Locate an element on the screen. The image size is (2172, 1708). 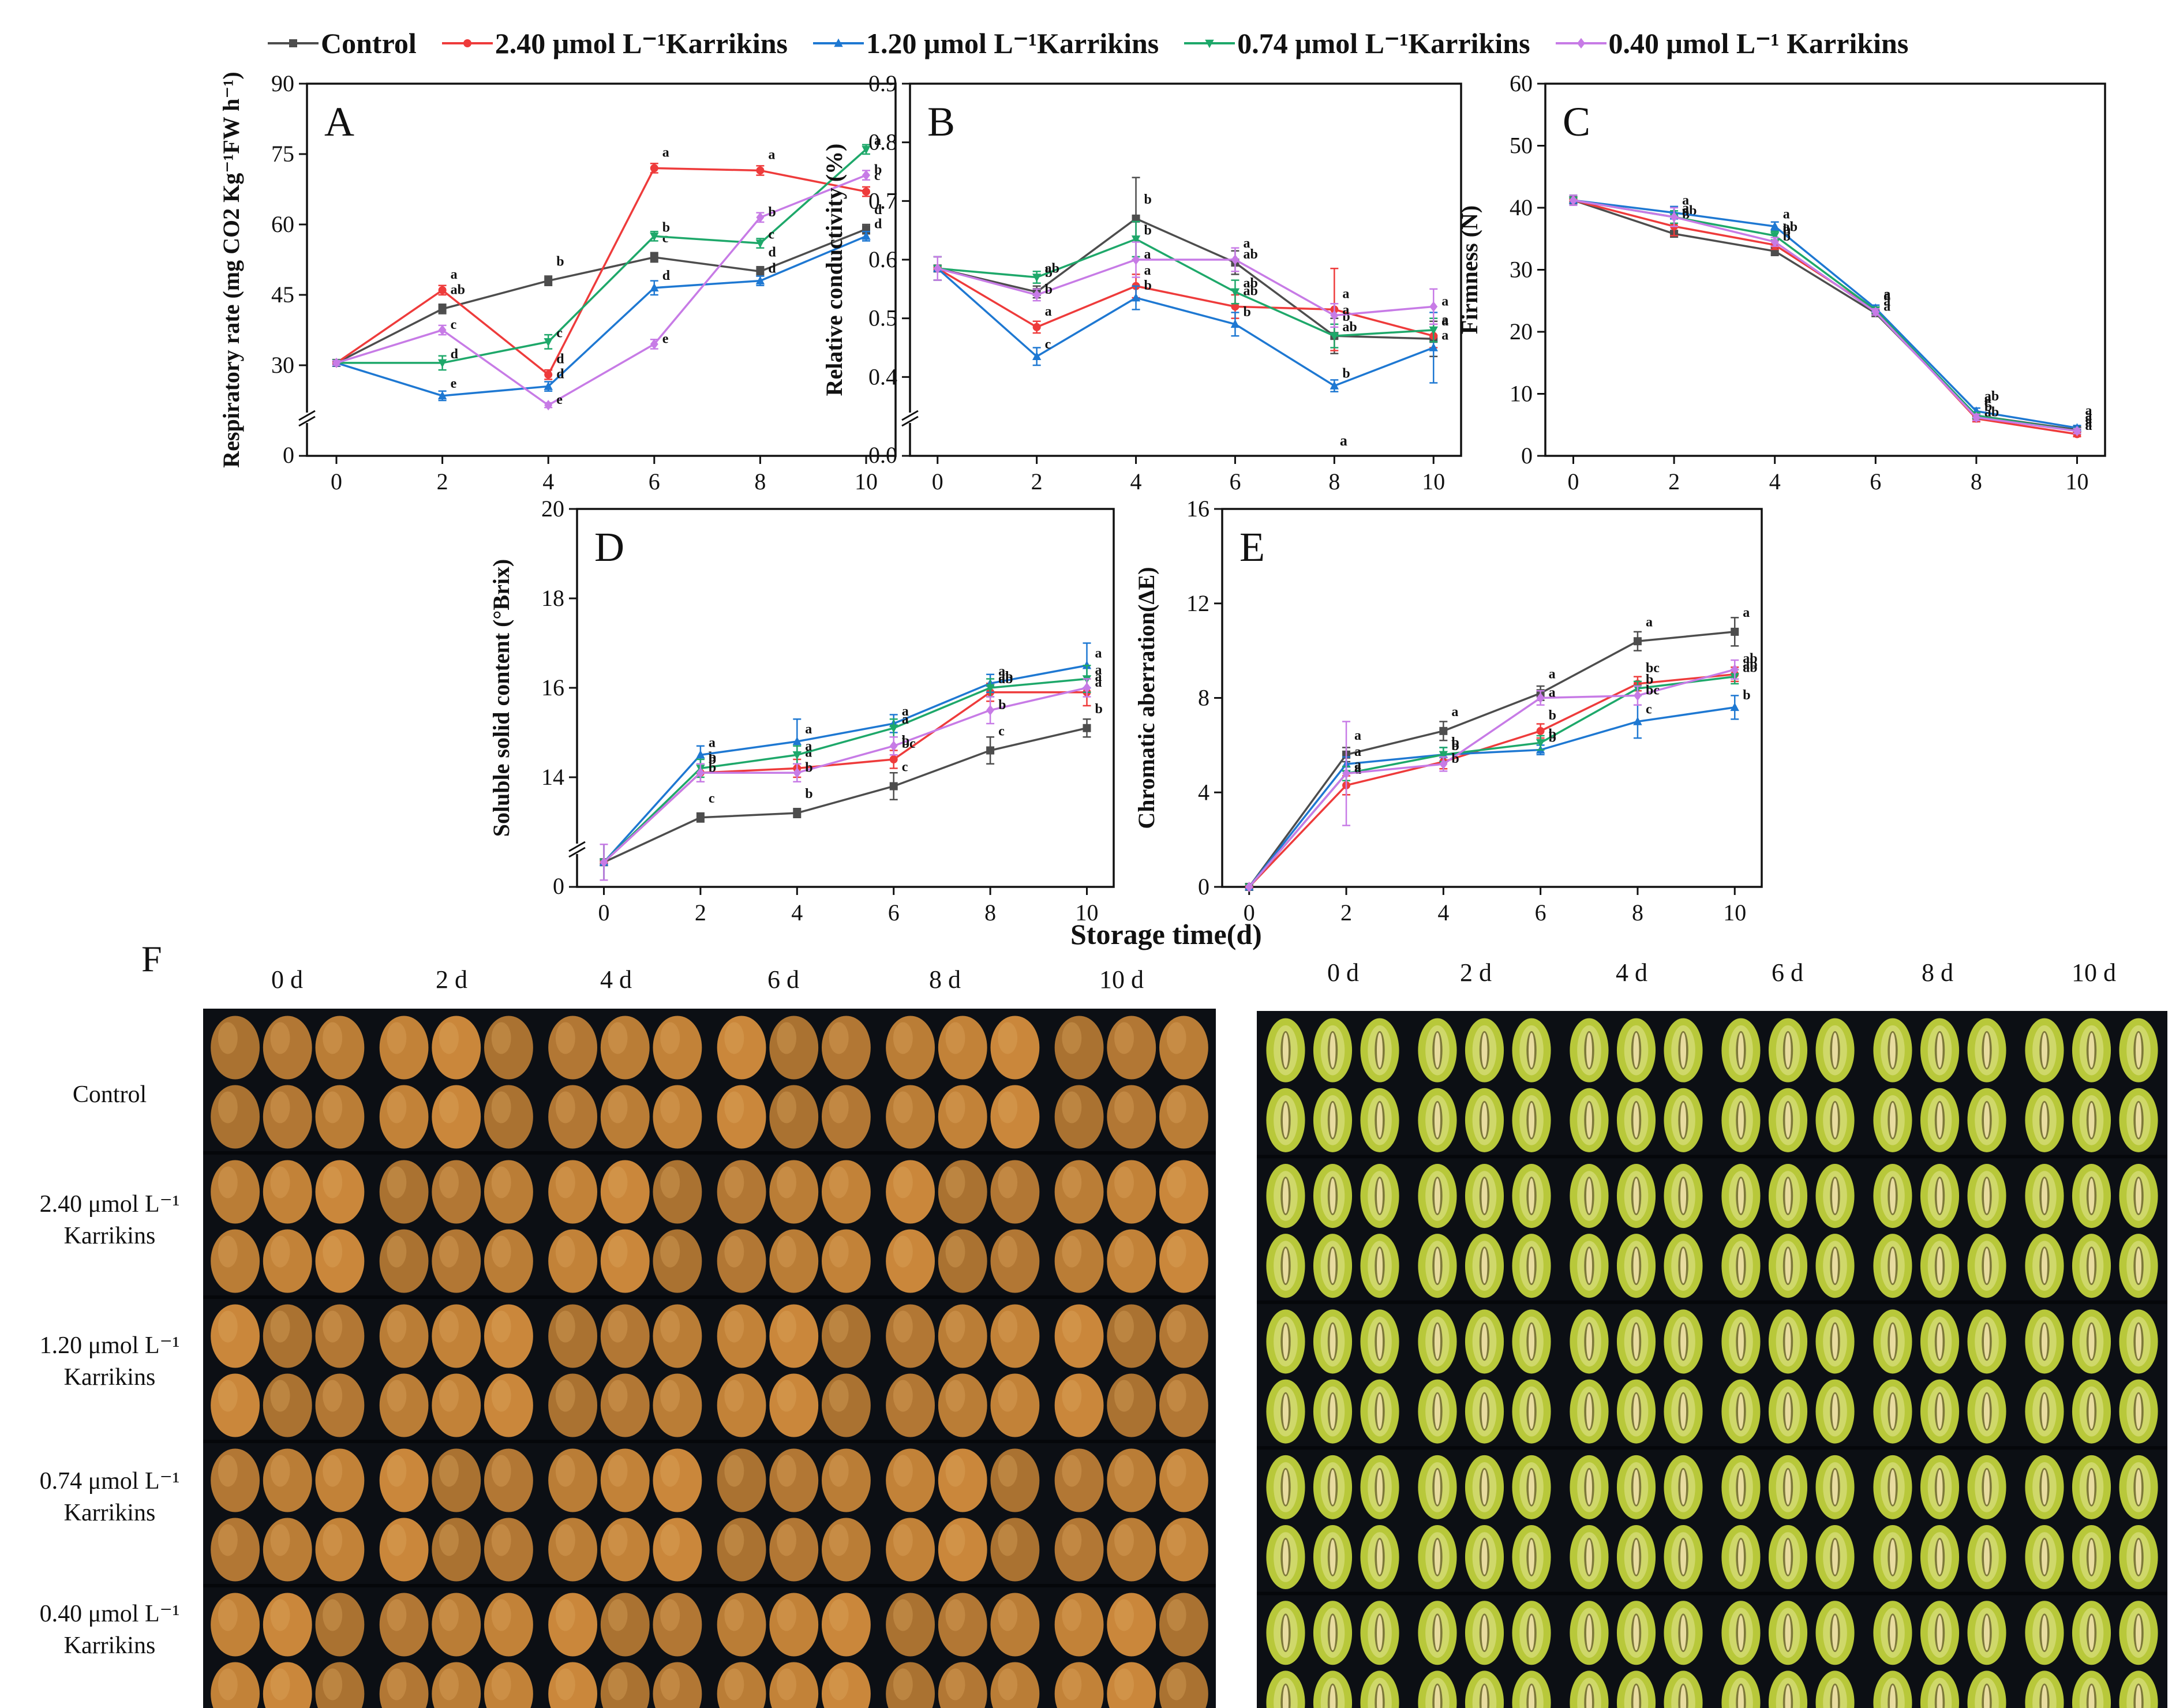
y-tick-label: 40 is located at coordinates (1521, 207).